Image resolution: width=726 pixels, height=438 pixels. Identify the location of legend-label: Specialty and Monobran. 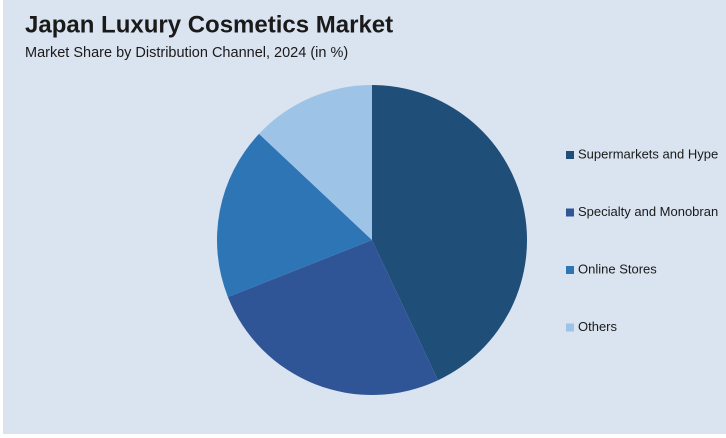
(648, 211).